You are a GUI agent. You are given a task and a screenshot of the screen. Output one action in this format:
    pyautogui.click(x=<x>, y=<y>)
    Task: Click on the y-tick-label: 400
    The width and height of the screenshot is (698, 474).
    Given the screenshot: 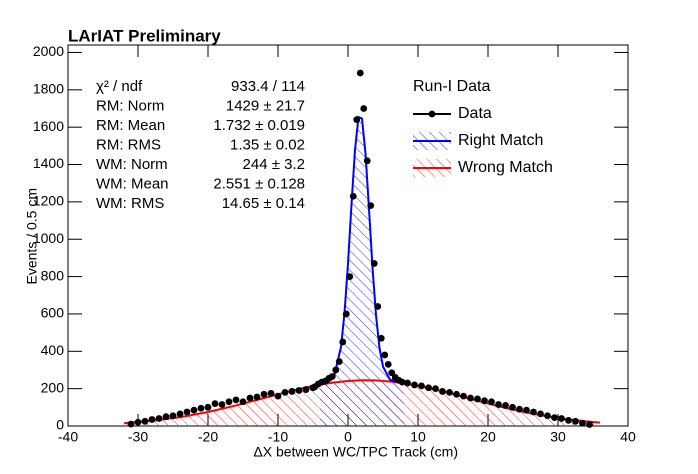 What is the action you would take?
    pyautogui.click(x=53, y=350)
    